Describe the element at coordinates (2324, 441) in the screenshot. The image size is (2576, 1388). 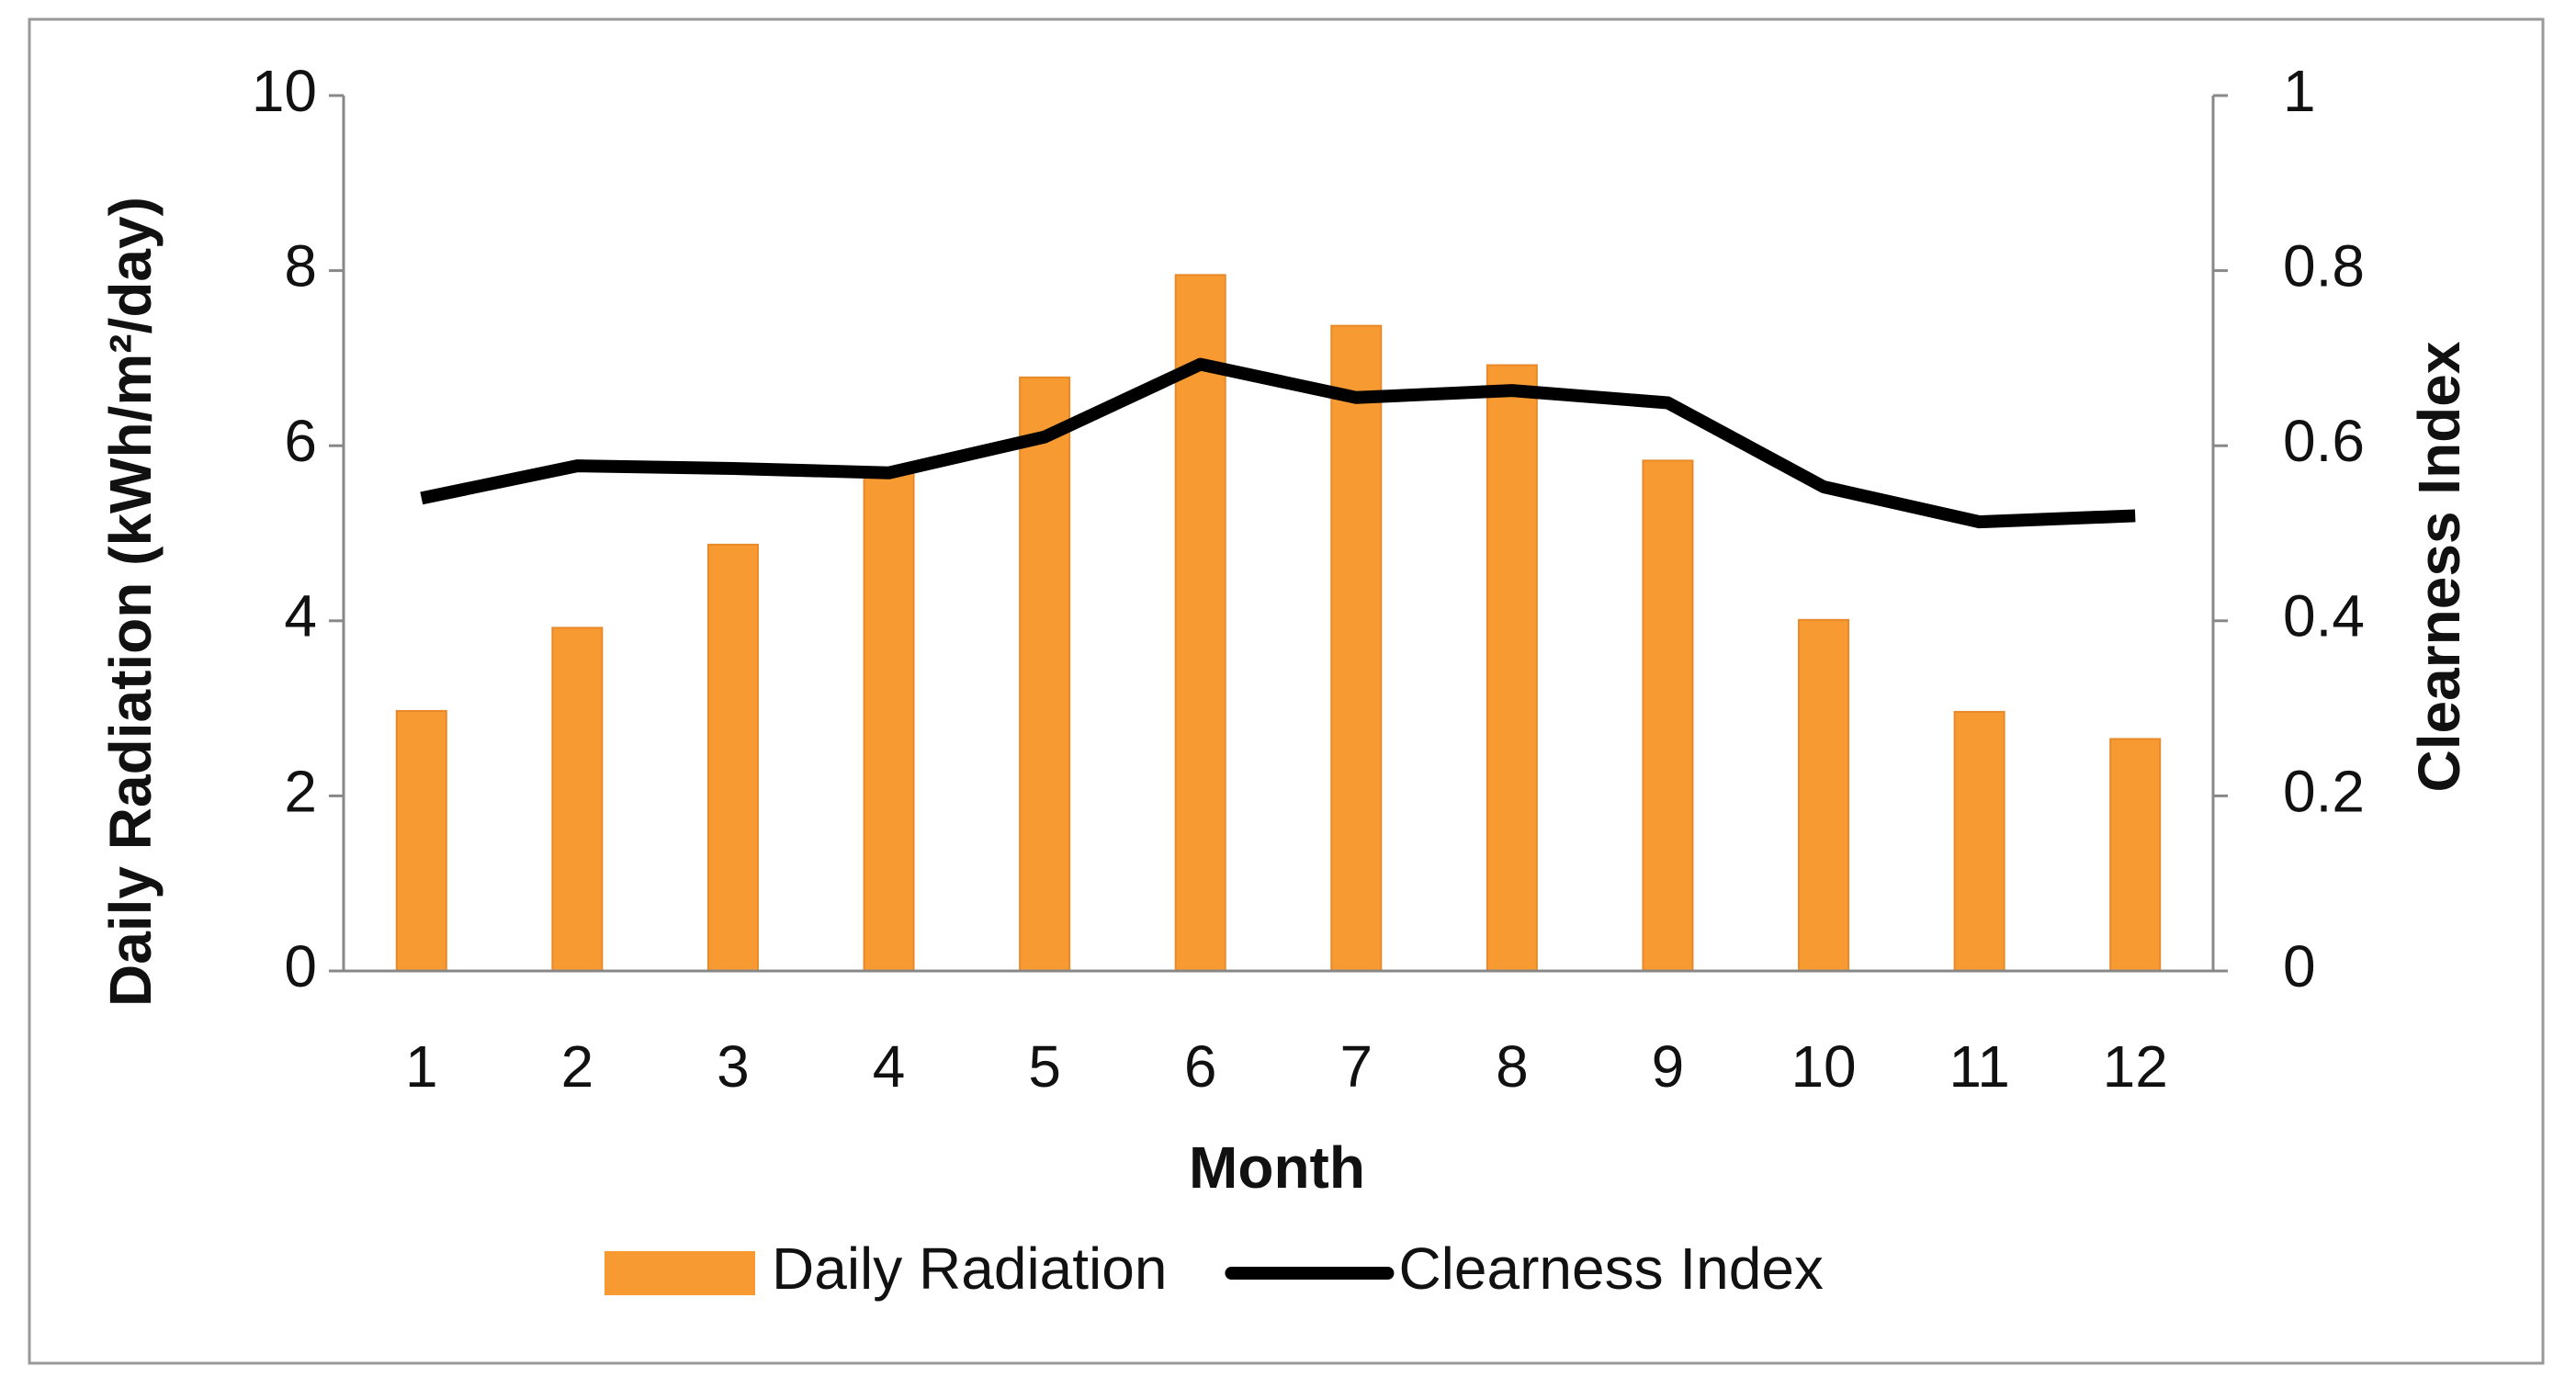
I see `y2-tick-label: 0.6` at that location.